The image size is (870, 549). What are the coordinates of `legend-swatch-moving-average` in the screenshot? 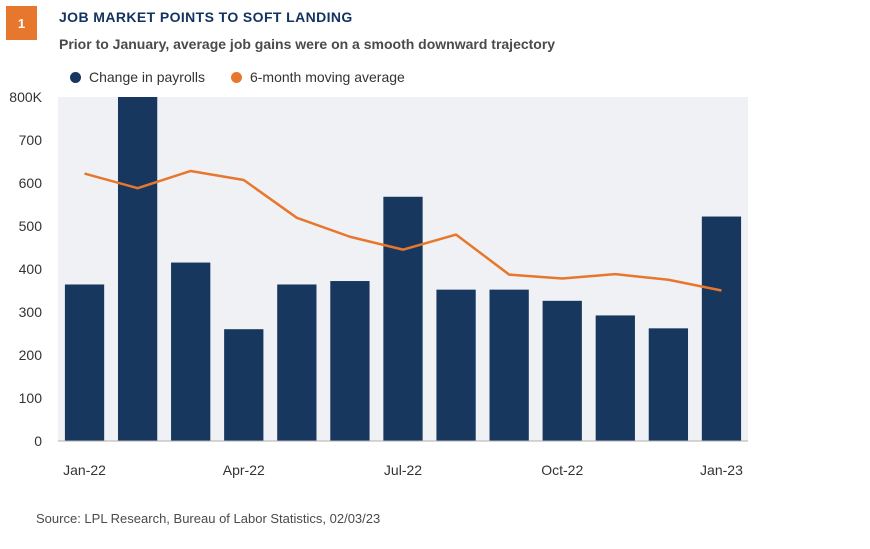 It's located at (236, 77).